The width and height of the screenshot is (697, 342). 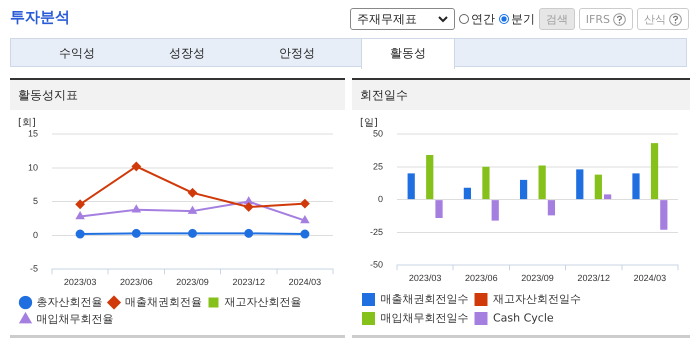 I want to click on y-tick-label: -5, so click(x=34, y=269).